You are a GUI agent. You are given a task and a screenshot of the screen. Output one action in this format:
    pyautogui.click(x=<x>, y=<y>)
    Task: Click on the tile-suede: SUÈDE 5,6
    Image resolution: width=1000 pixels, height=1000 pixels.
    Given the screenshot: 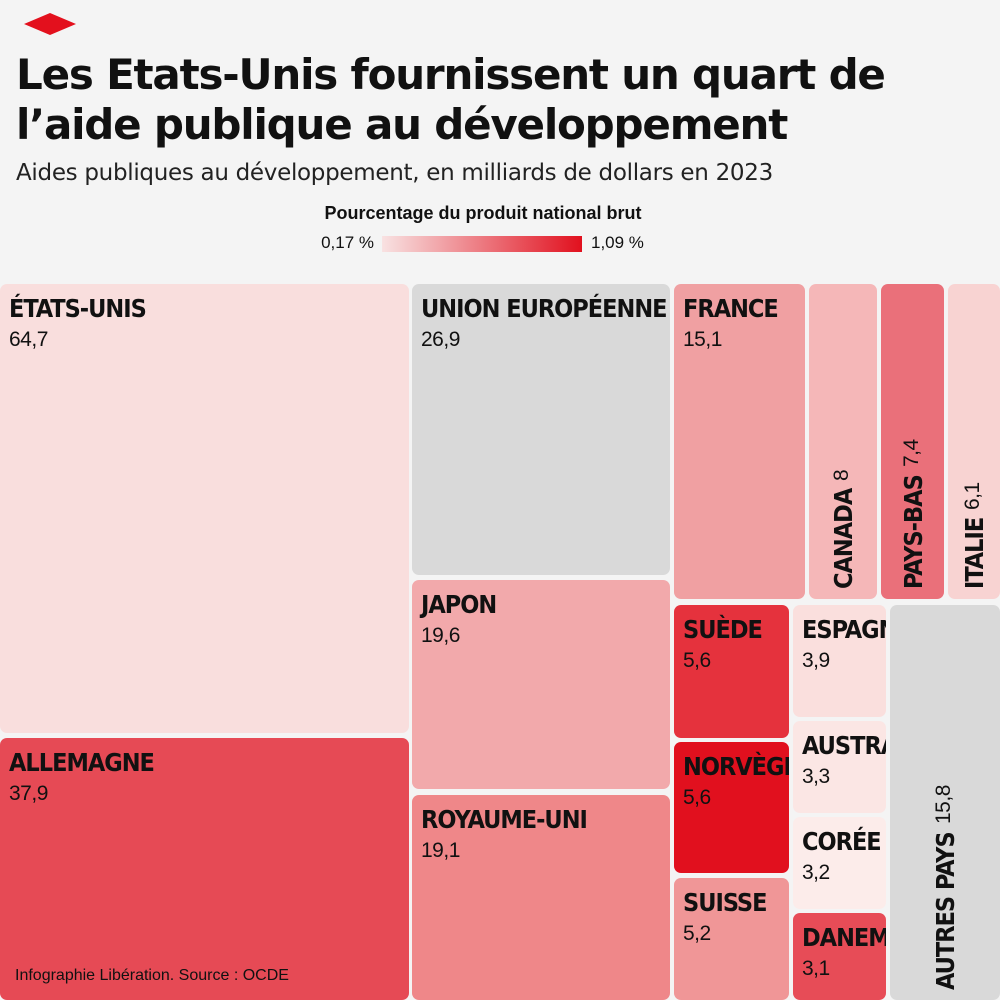 What is the action you would take?
    pyautogui.click(x=731, y=671)
    